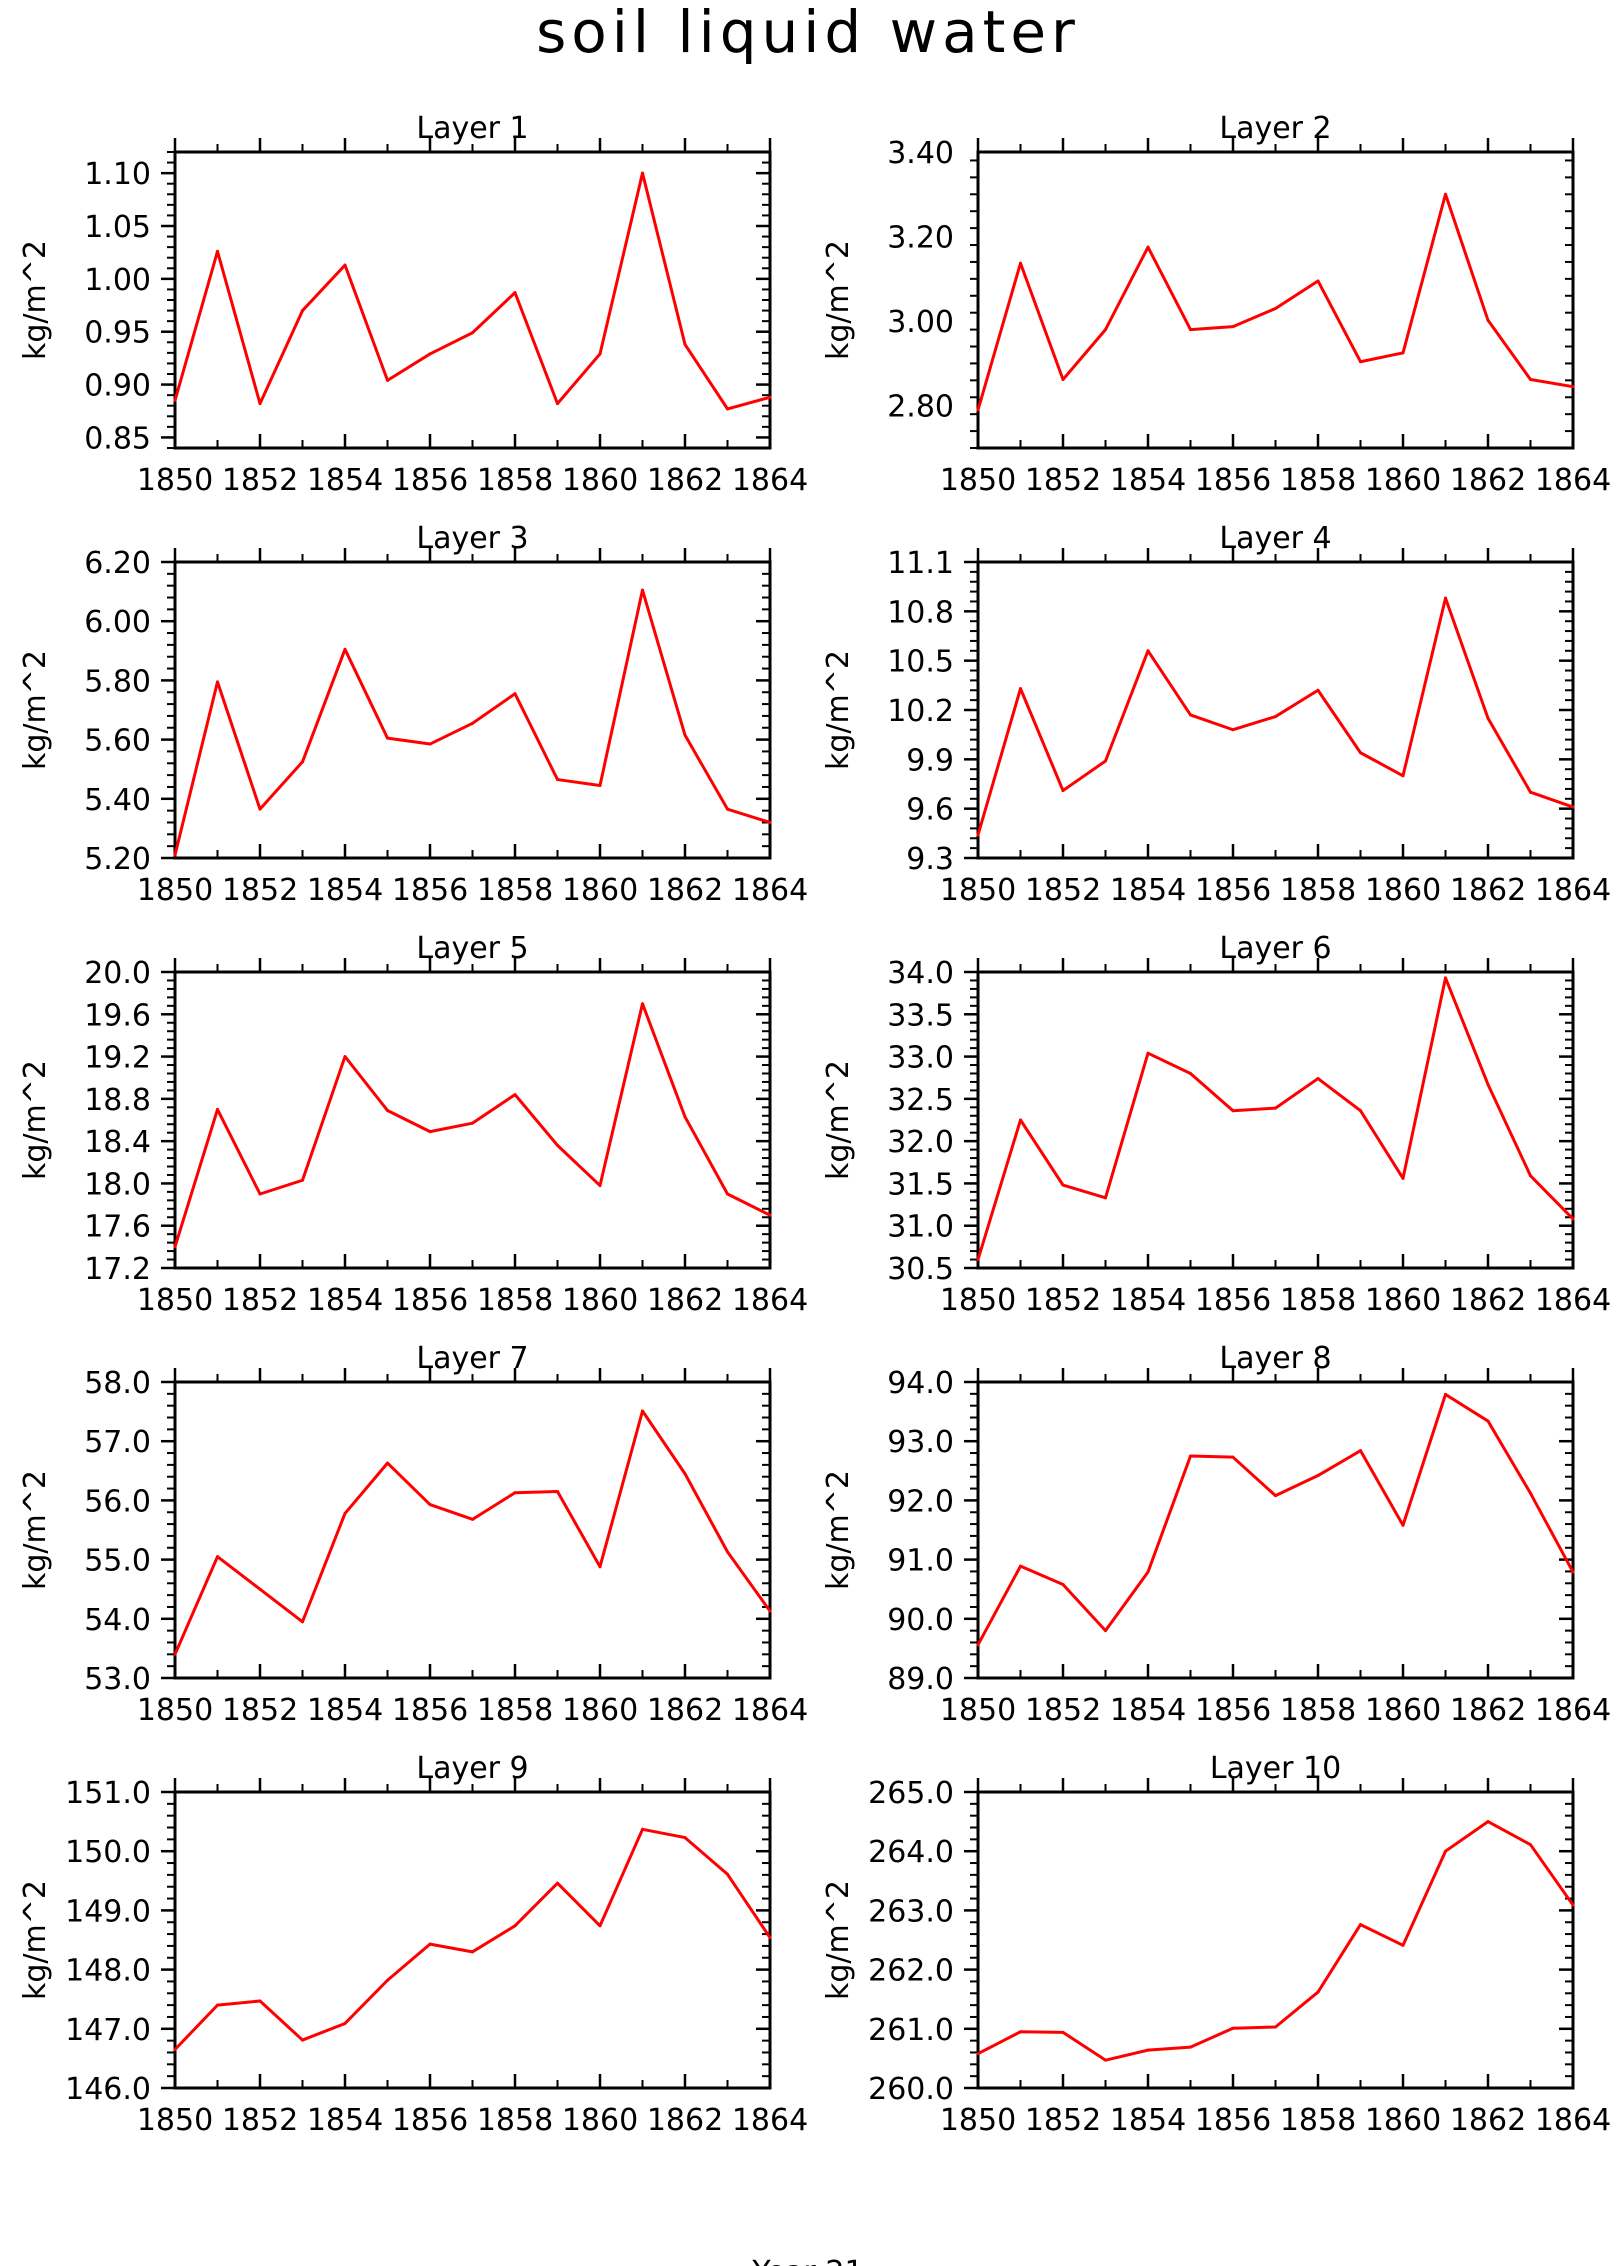 The width and height of the screenshot is (1616, 2266). What do you see at coordinates (472, 538) in the screenshot?
I see `panel-title: Layer 3` at bounding box center [472, 538].